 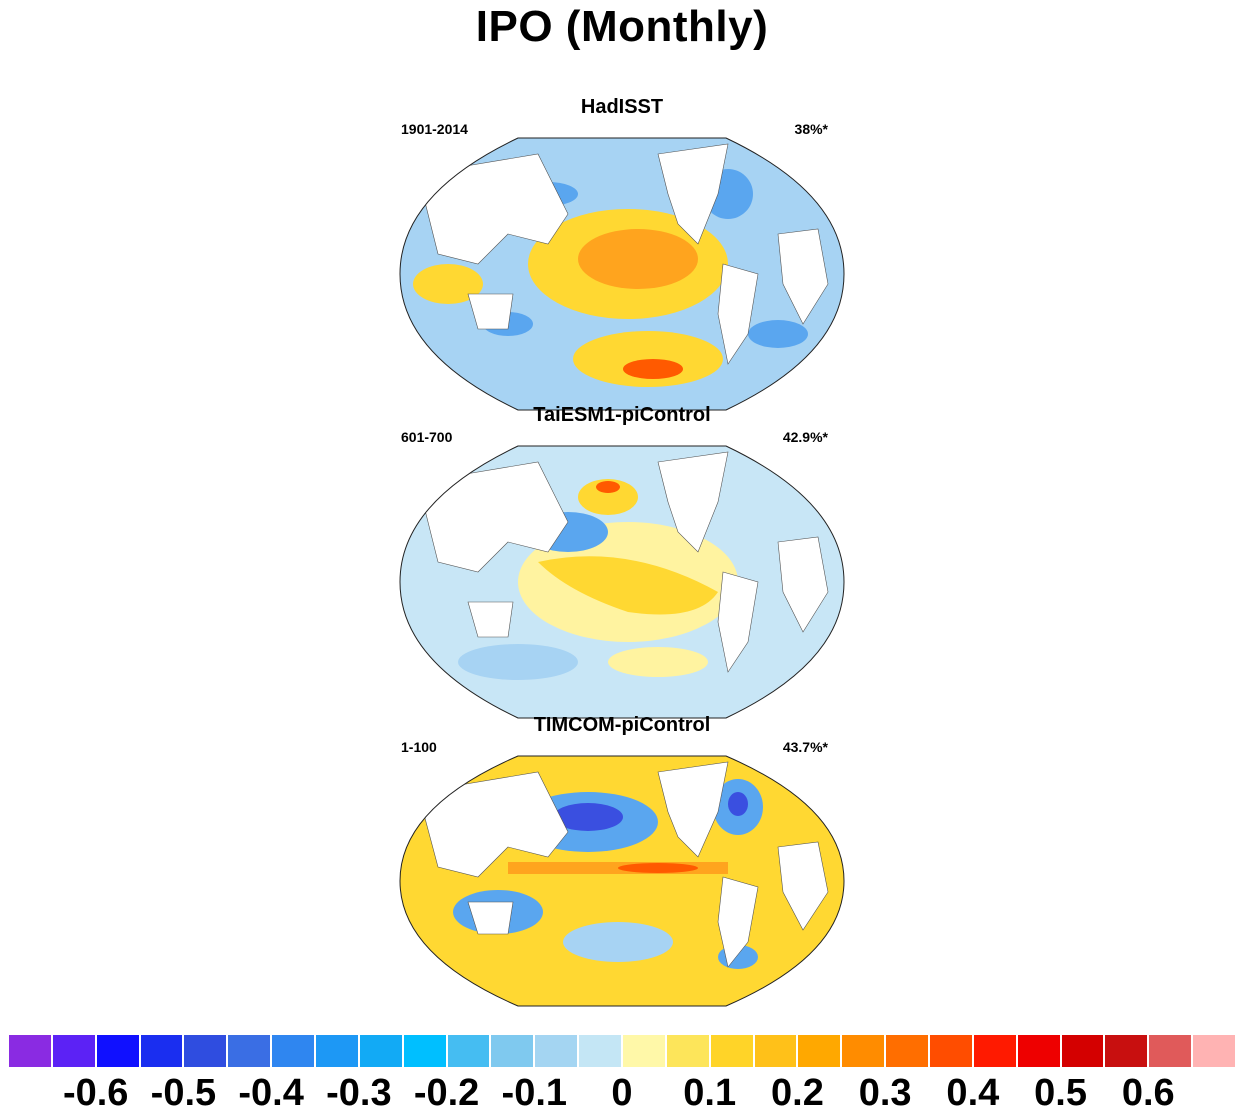 I want to click on panel-title: TaiESM1-piControl, so click(x=622, y=415).